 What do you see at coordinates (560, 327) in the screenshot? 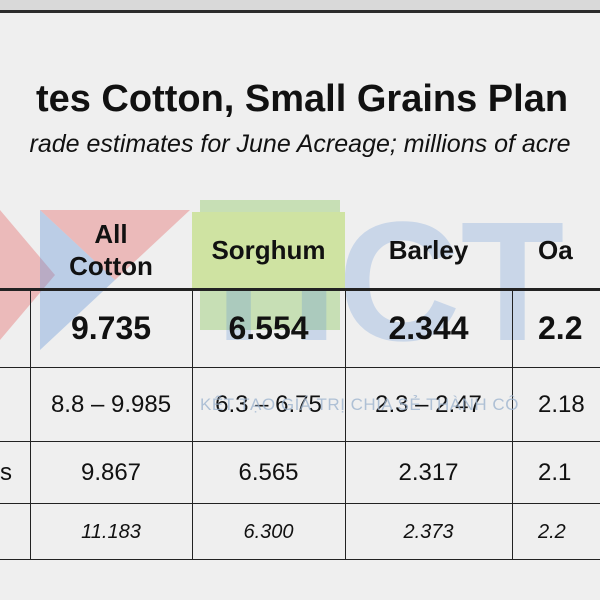
I see `avg-oats: 2.2` at bounding box center [560, 327].